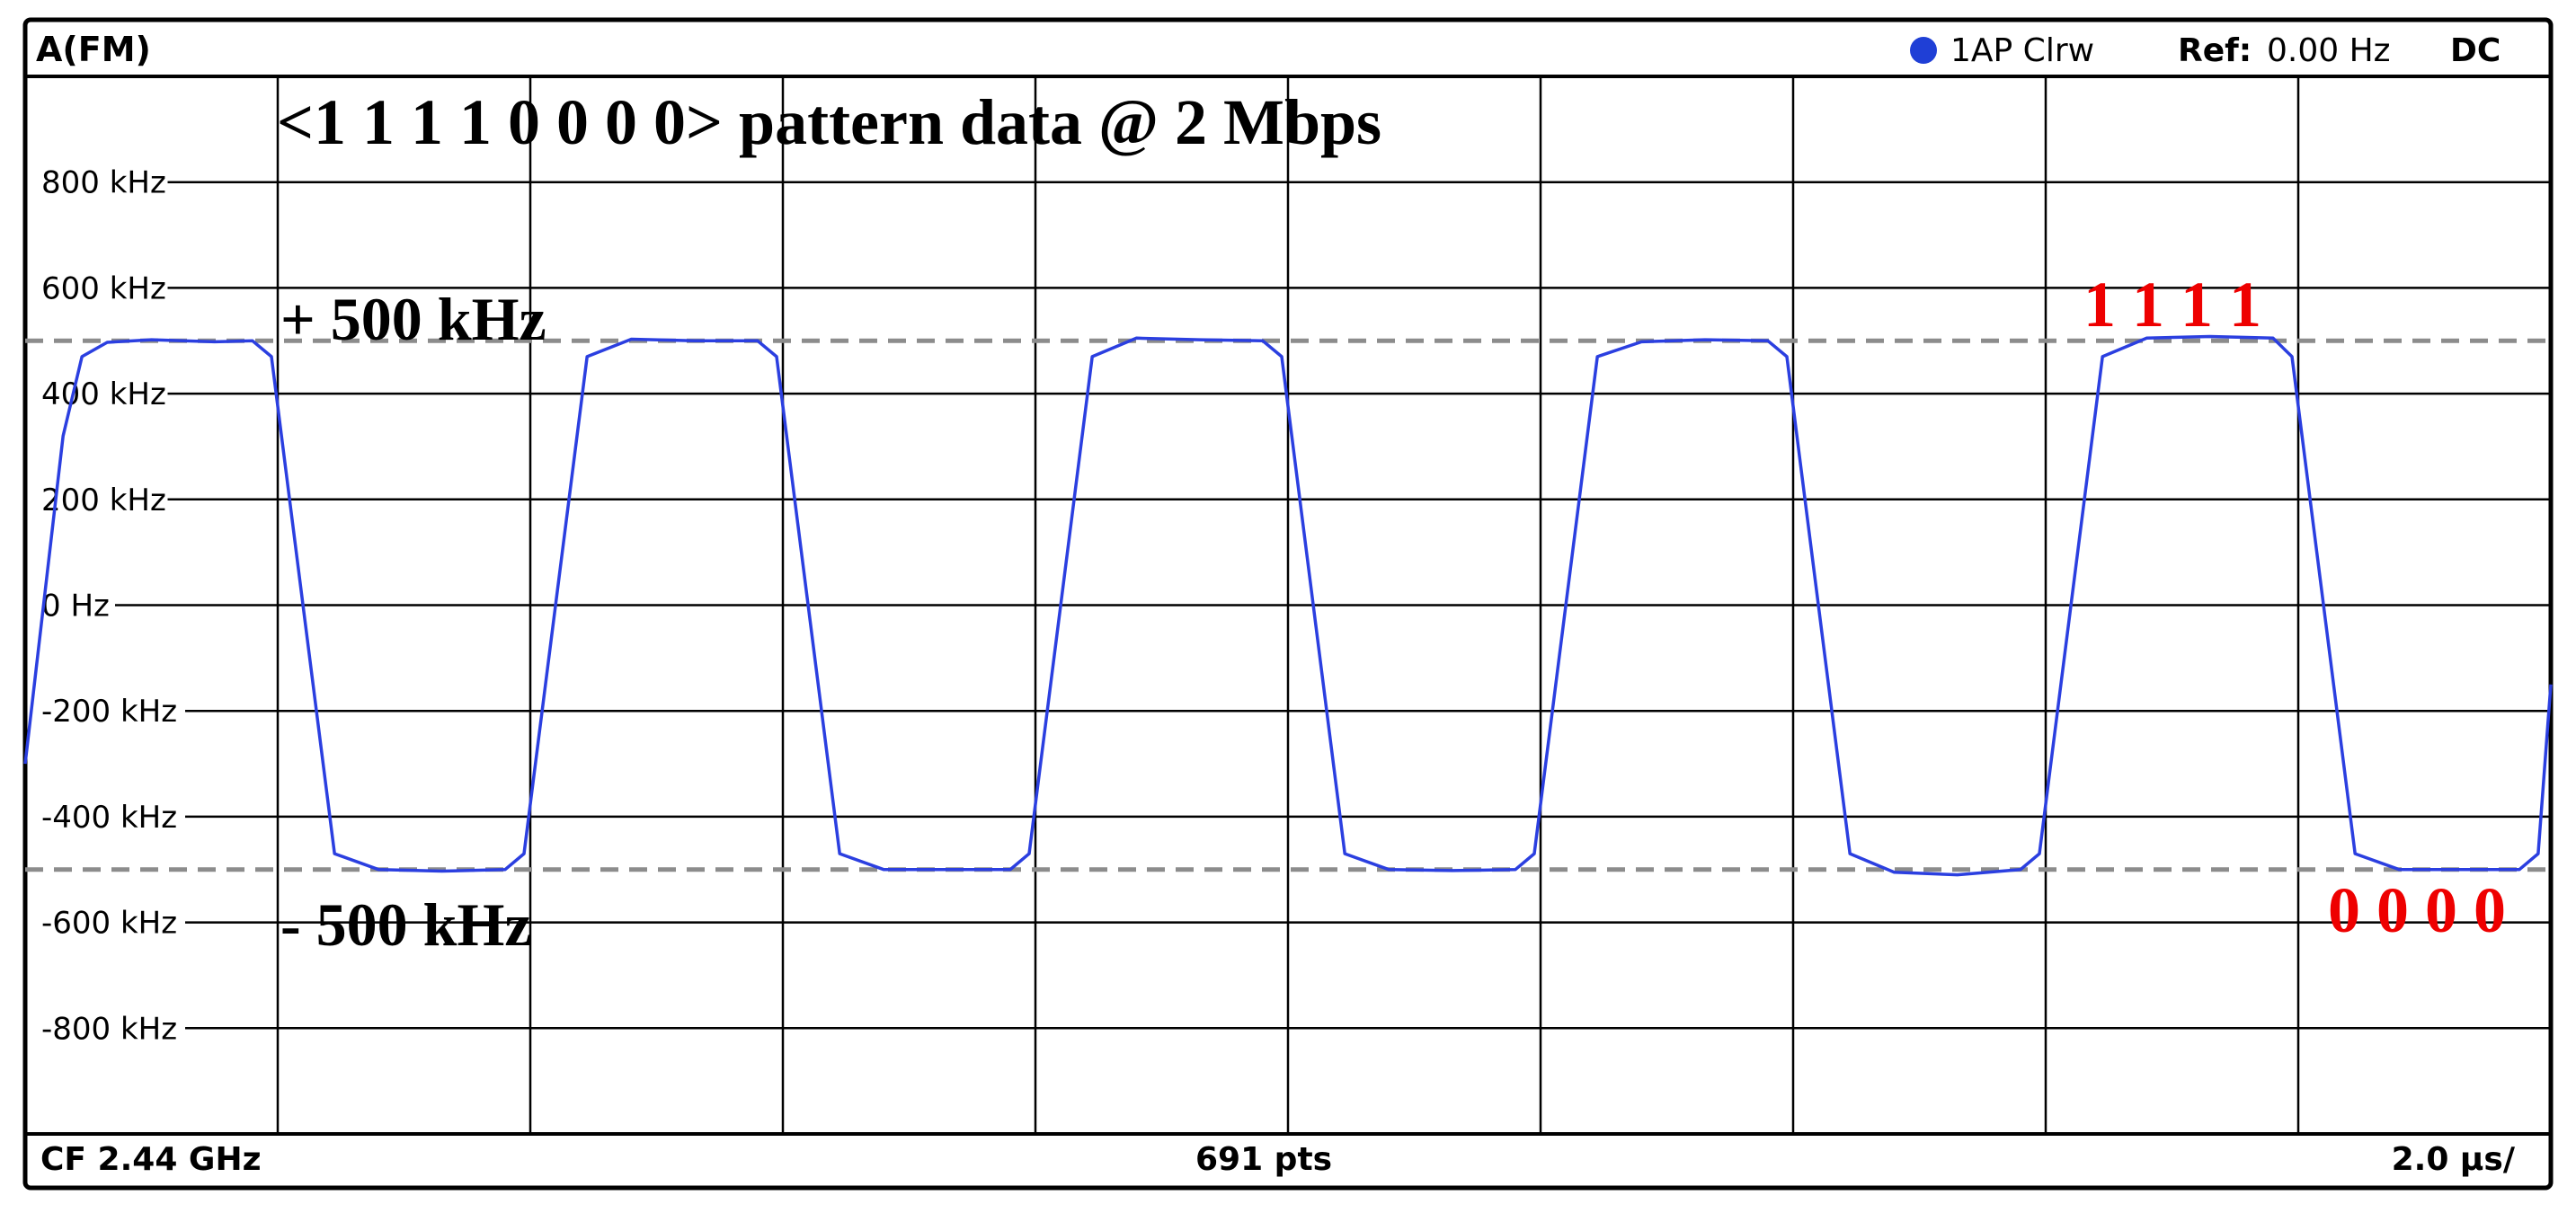 The image size is (2576, 1213). I want to click on y-tick-label: -400 kHz, so click(109, 818).